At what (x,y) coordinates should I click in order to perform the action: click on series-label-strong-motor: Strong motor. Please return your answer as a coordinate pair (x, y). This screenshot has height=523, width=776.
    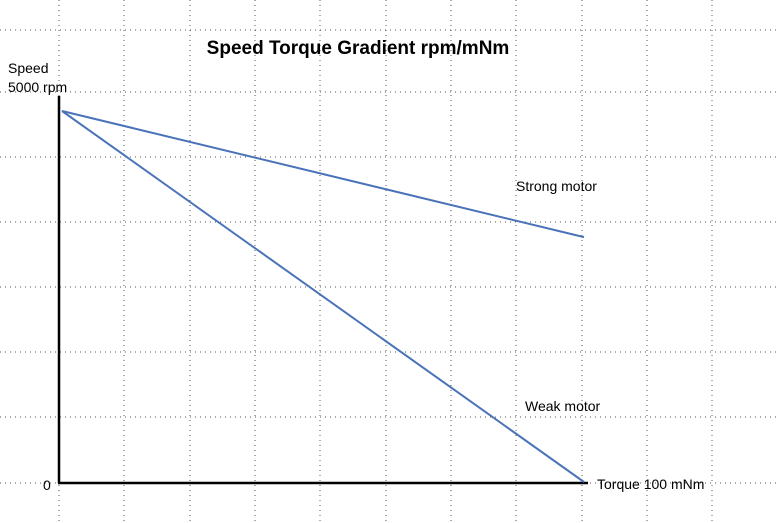
    Looking at the image, I should click on (556, 186).